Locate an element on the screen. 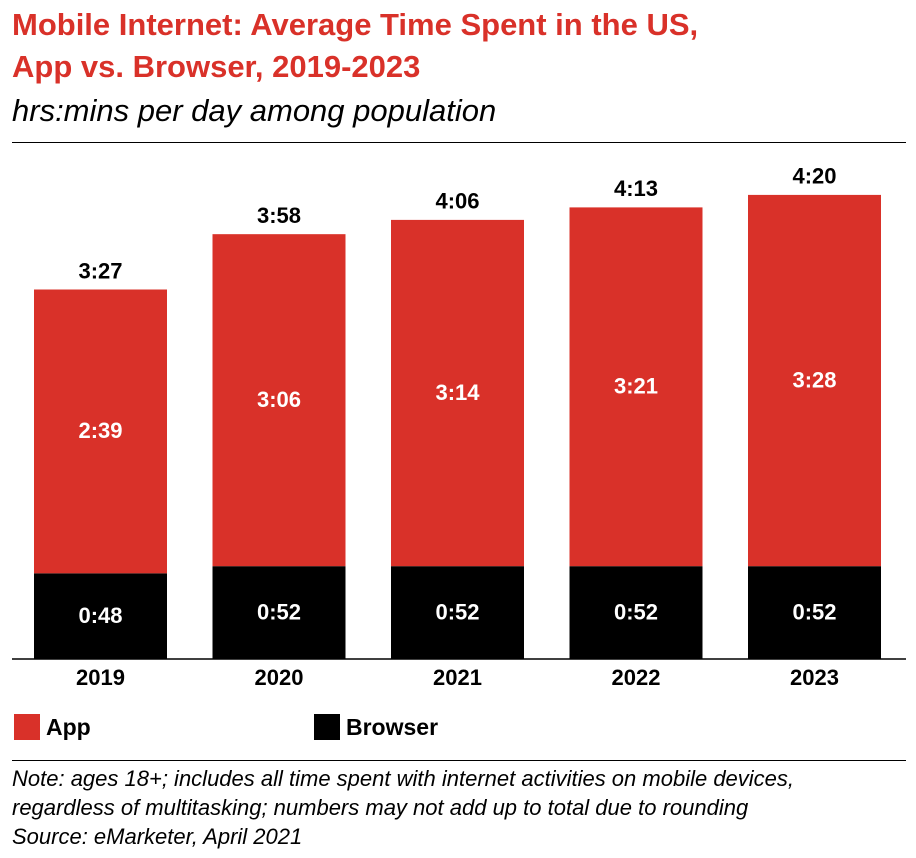  legend-browser: Browser is located at coordinates (376, 727).